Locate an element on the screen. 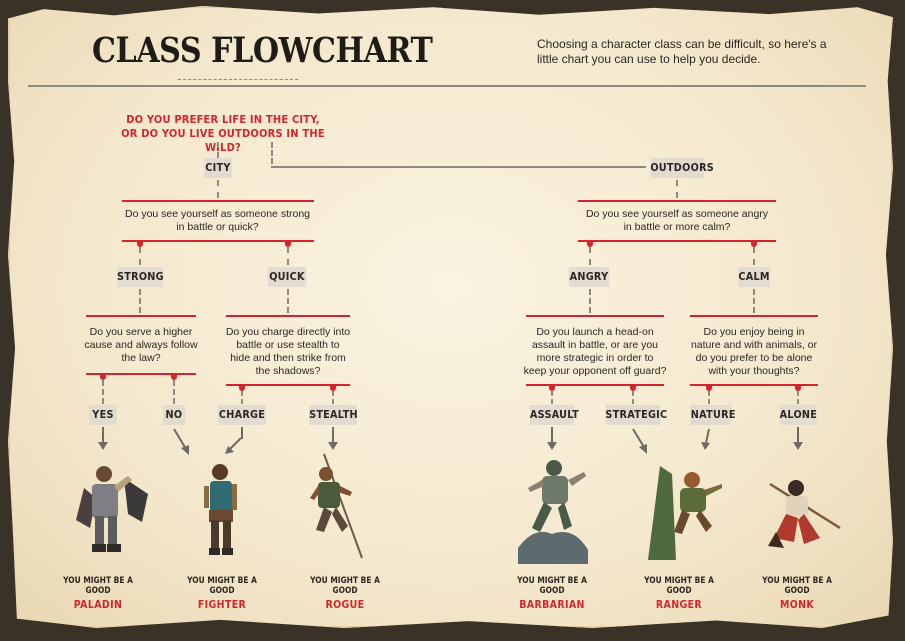 This screenshot has height=641, width=905. option-assault: ASSAULT is located at coordinates (554, 415).